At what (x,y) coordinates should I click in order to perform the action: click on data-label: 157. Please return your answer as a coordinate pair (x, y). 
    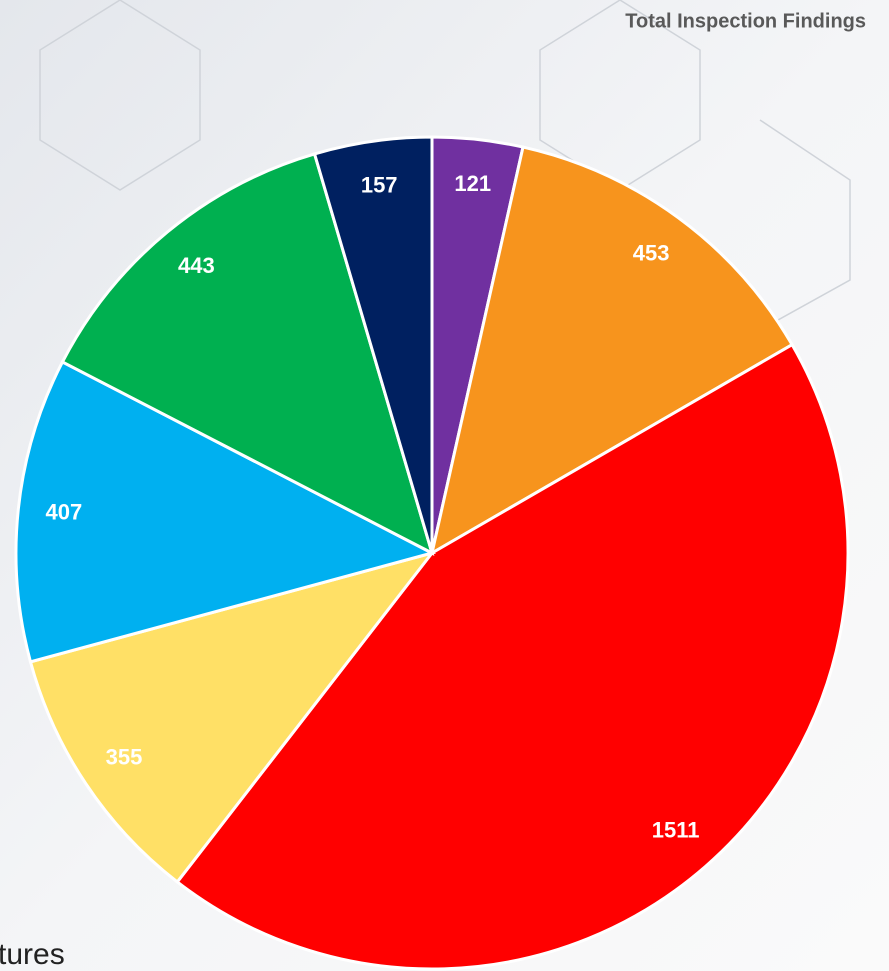
    Looking at the image, I should click on (379, 184).